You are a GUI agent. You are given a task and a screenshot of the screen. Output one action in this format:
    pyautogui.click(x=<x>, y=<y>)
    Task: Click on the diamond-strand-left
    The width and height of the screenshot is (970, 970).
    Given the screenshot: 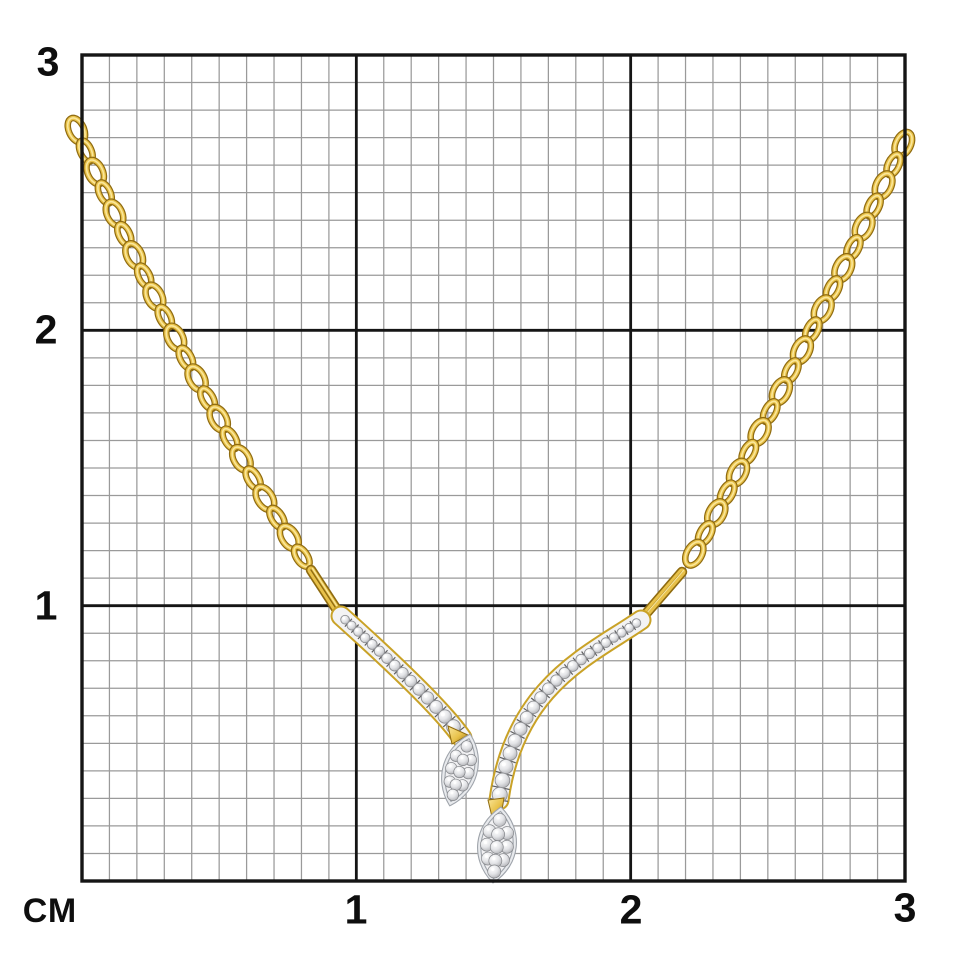 What is the action you would take?
    pyautogui.click(x=401, y=677)
    